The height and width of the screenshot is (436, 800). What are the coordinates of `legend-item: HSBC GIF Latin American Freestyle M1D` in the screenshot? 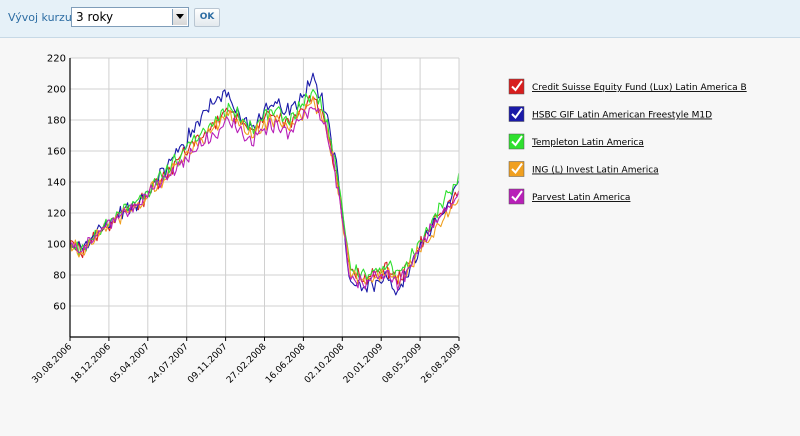 It's located at (610, 114).